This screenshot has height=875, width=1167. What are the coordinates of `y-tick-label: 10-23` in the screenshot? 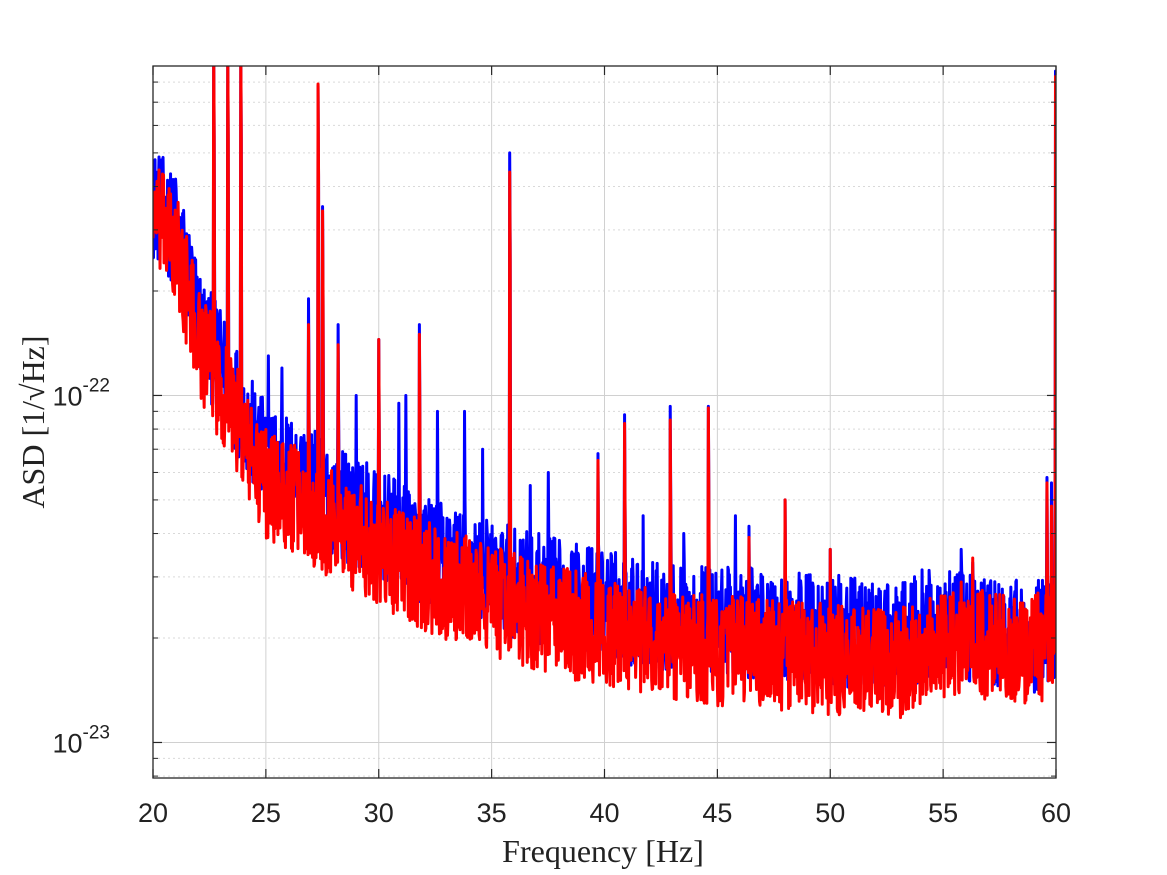 It's located at (81, 740).